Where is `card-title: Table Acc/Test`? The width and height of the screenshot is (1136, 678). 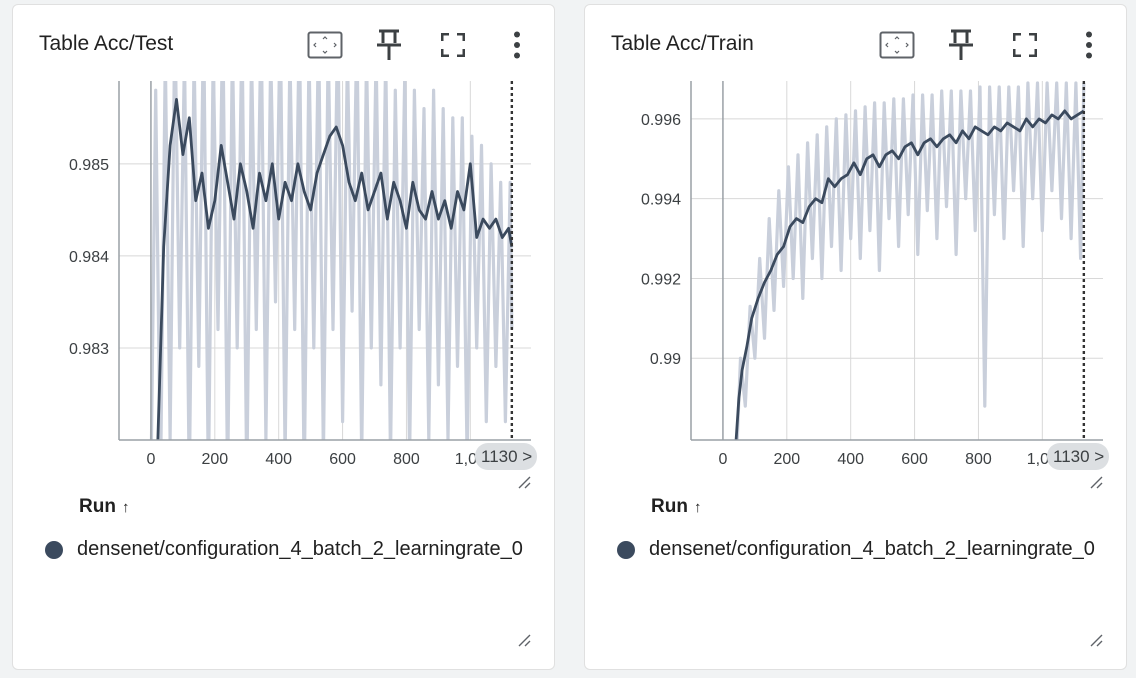
card-title: Table Acc/Test is located at coordinates (106, 43).